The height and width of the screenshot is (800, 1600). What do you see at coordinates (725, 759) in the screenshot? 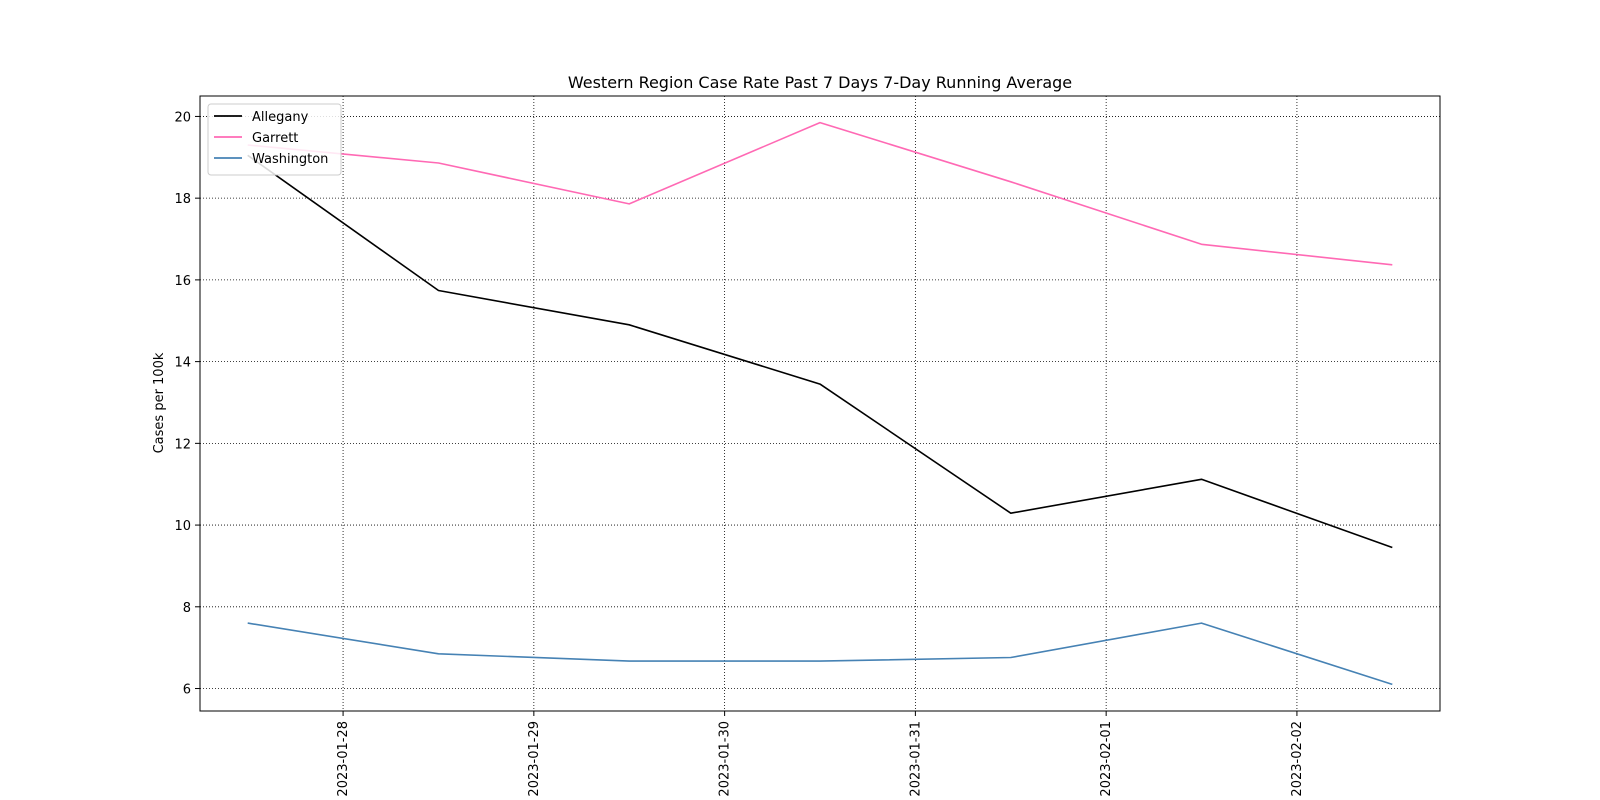
I see `x-tick-label: 2023-01-30` at bounding box center [725, 759].